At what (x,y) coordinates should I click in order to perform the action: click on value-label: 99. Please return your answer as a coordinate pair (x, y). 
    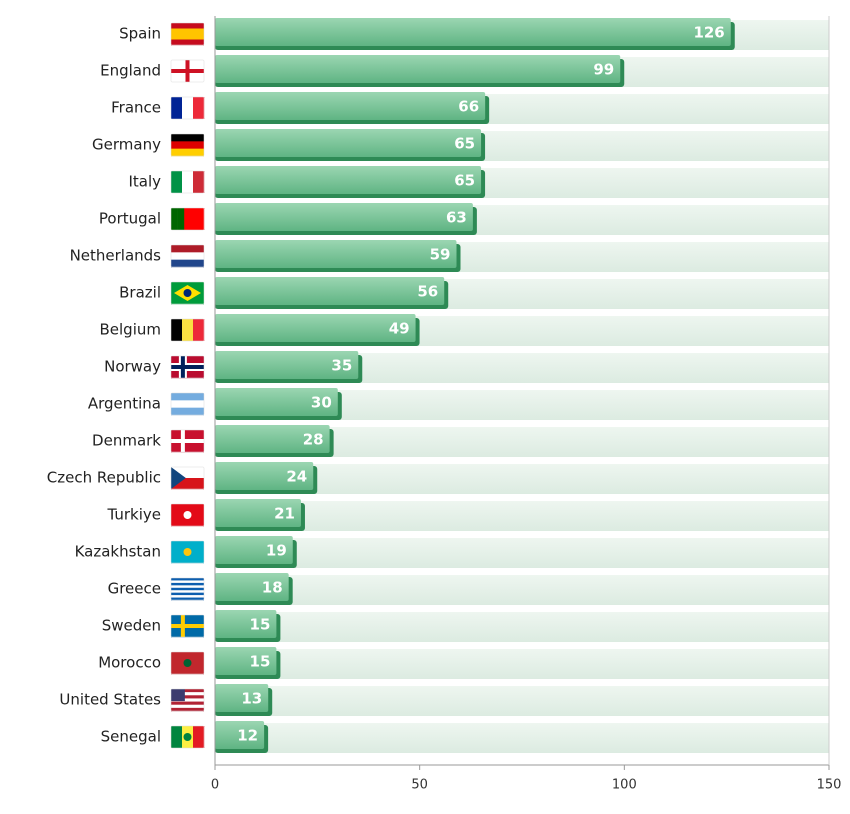
    Looking at the image, I should click on (603, 70).